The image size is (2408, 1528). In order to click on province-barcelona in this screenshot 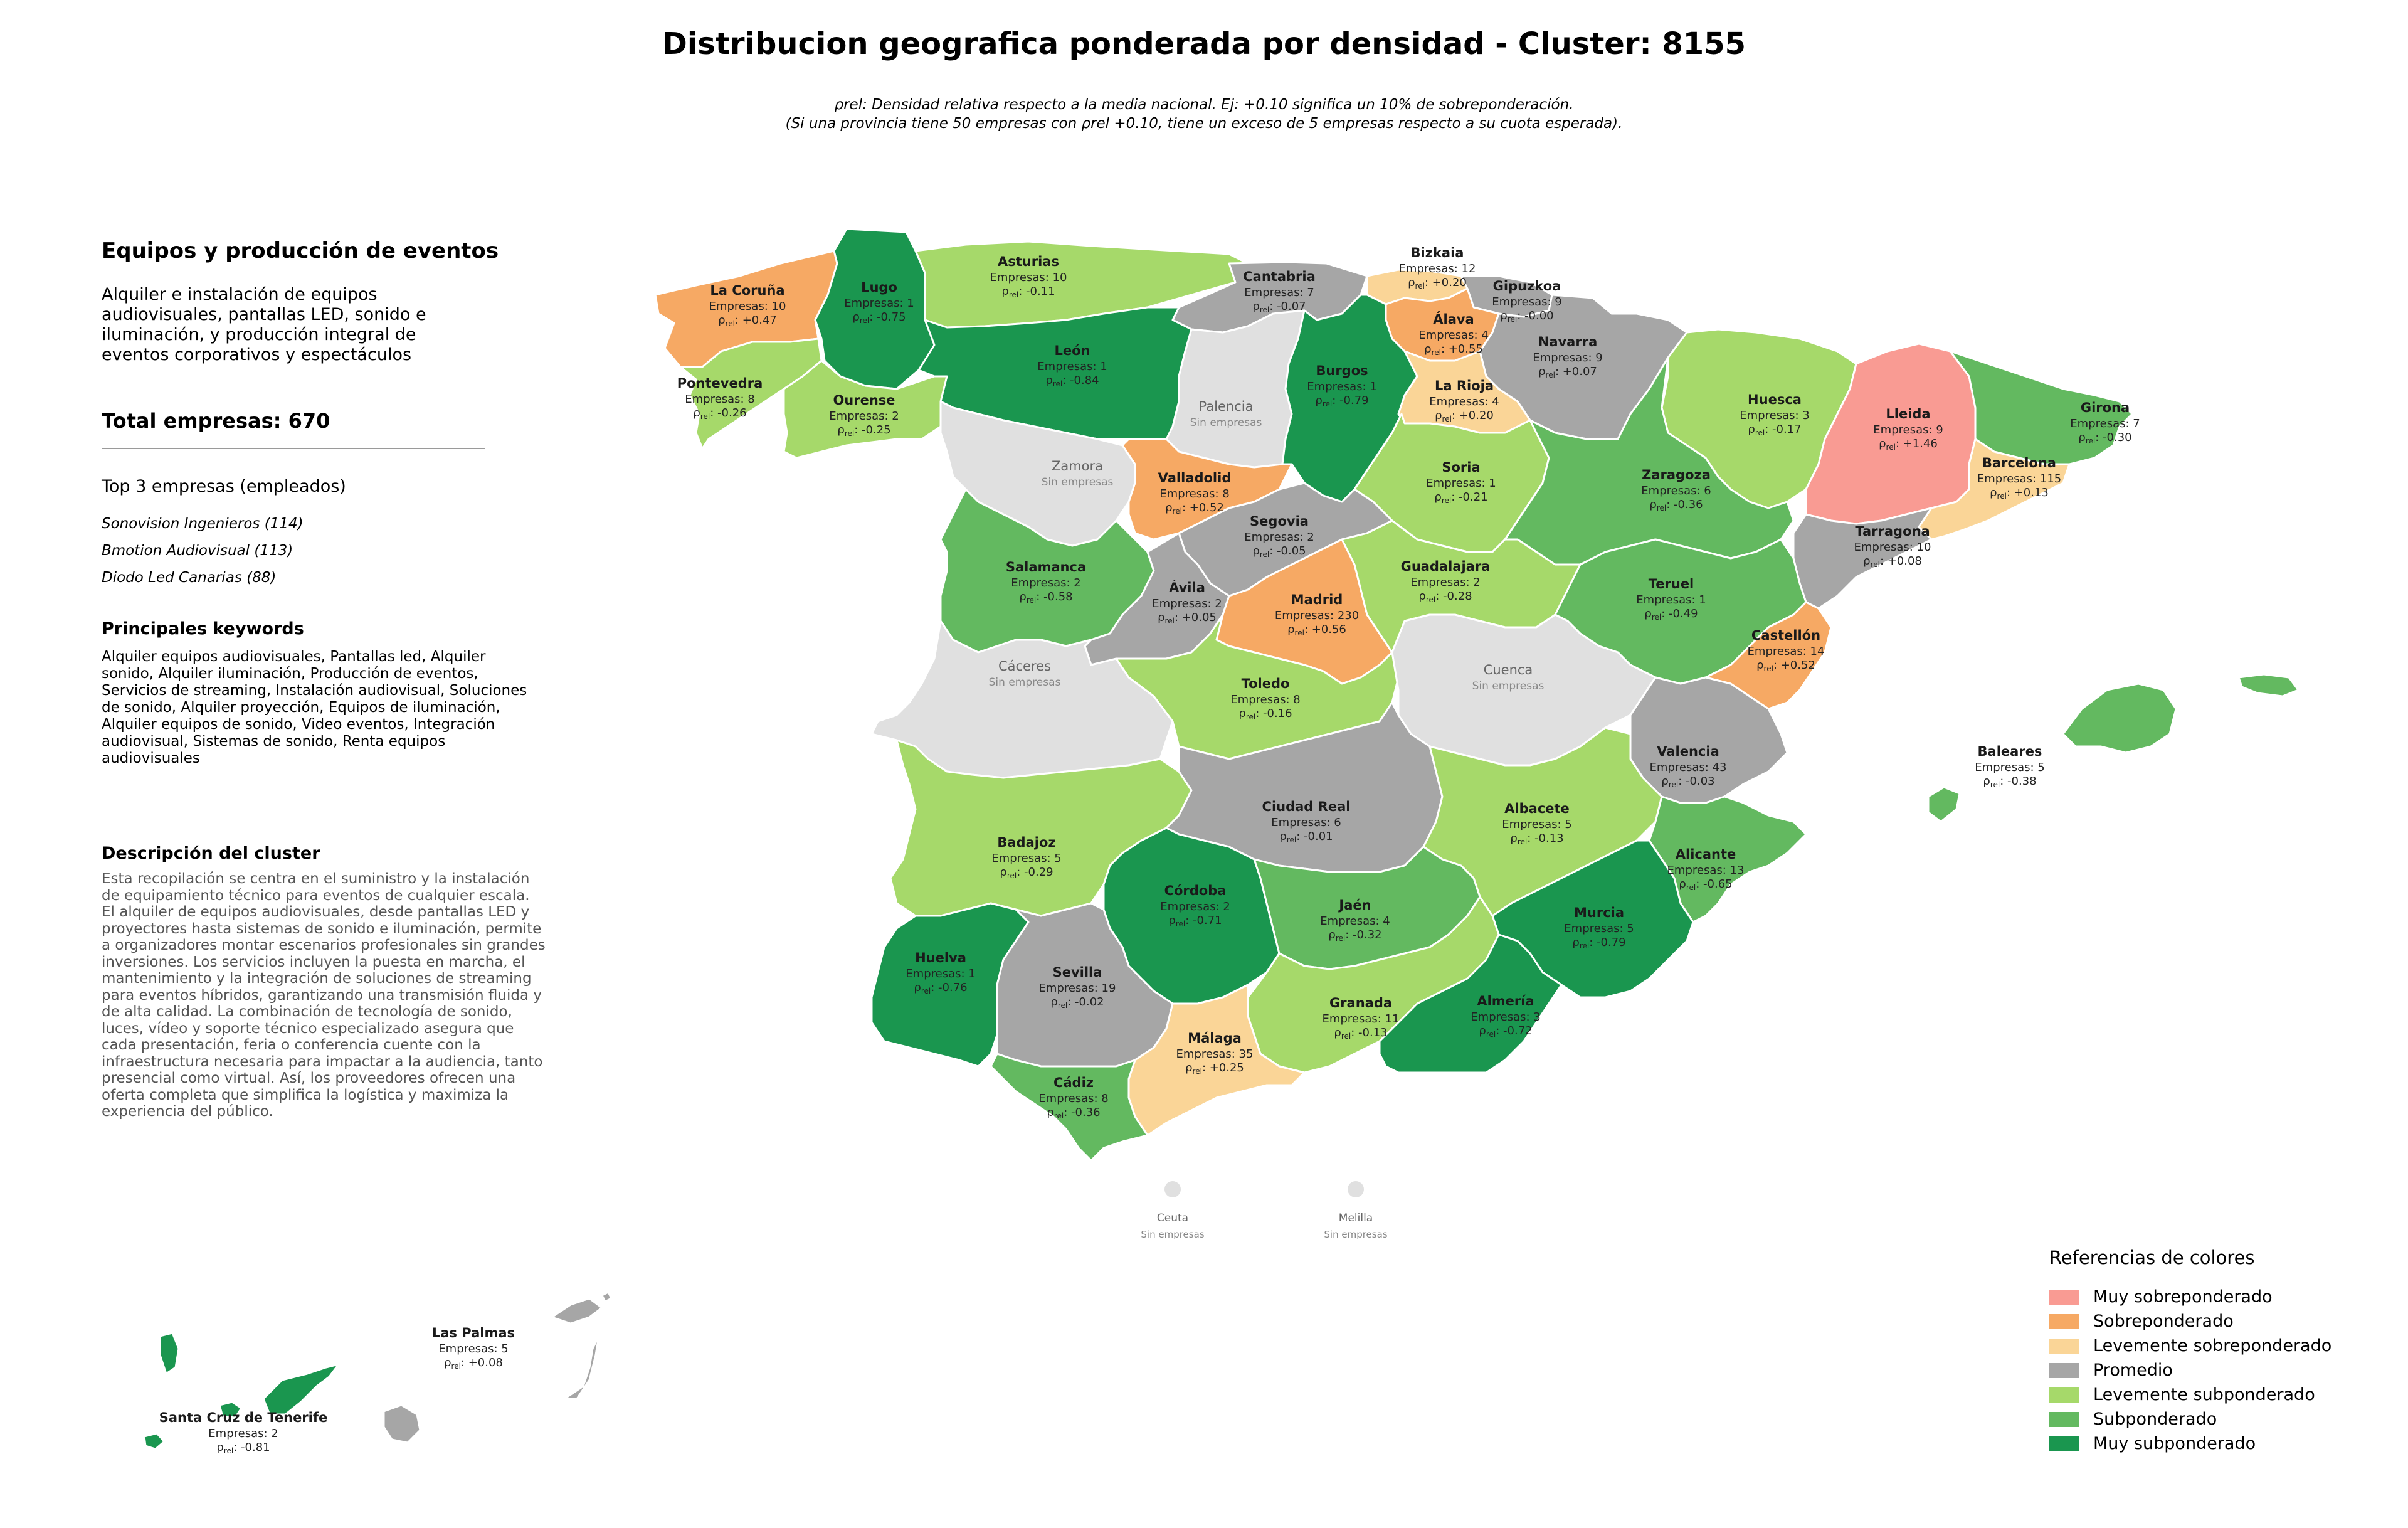, I will do `click(1994, 489)`.